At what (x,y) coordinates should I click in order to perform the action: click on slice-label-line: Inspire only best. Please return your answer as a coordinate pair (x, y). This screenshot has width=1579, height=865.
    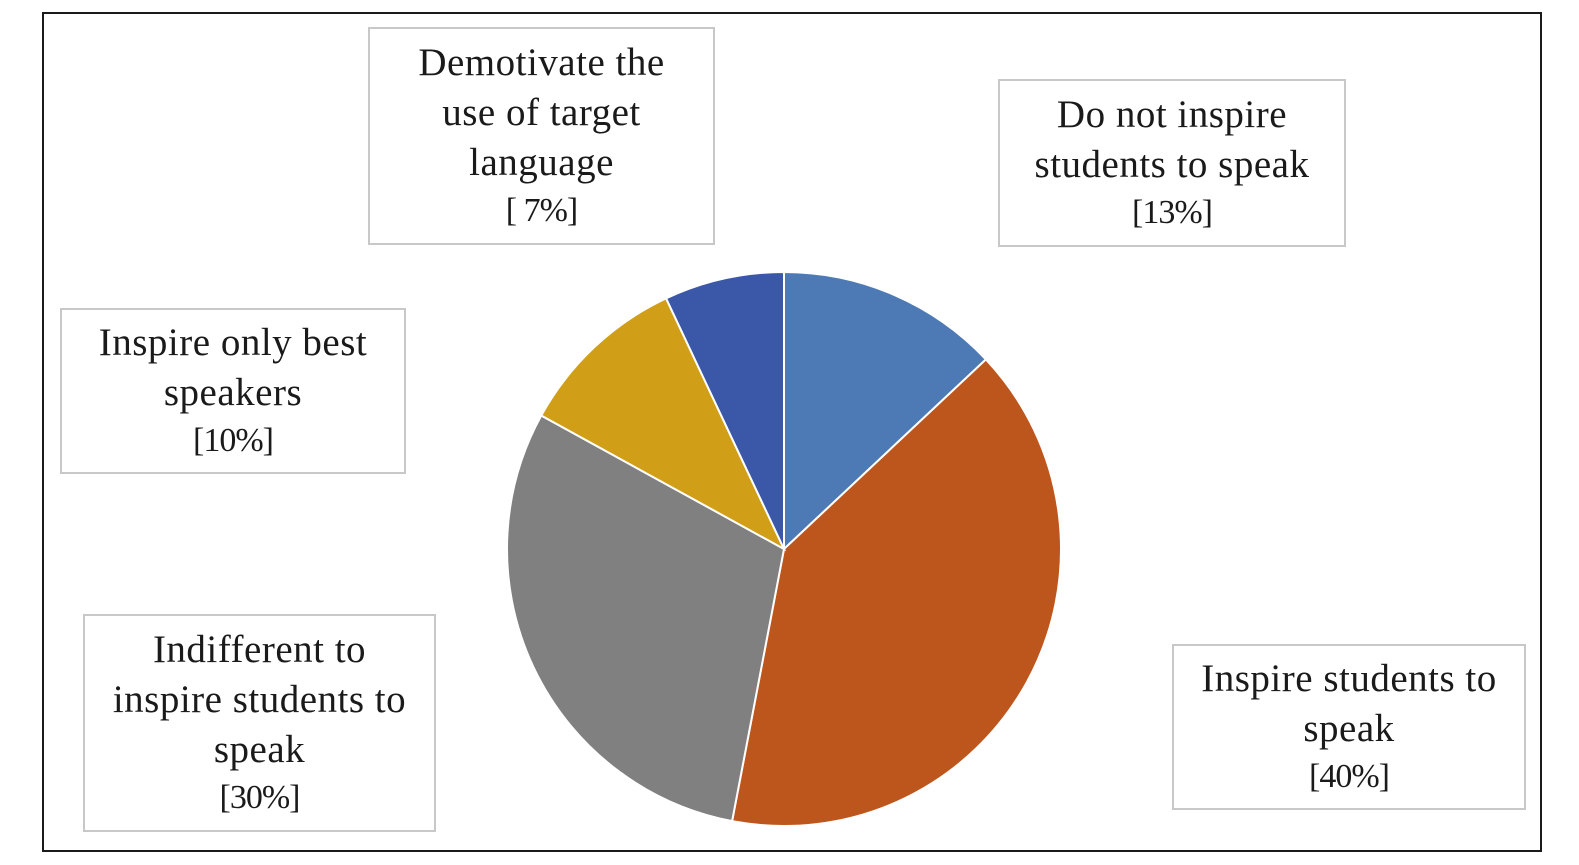
    Looking at the image, I should click on (233, 342).